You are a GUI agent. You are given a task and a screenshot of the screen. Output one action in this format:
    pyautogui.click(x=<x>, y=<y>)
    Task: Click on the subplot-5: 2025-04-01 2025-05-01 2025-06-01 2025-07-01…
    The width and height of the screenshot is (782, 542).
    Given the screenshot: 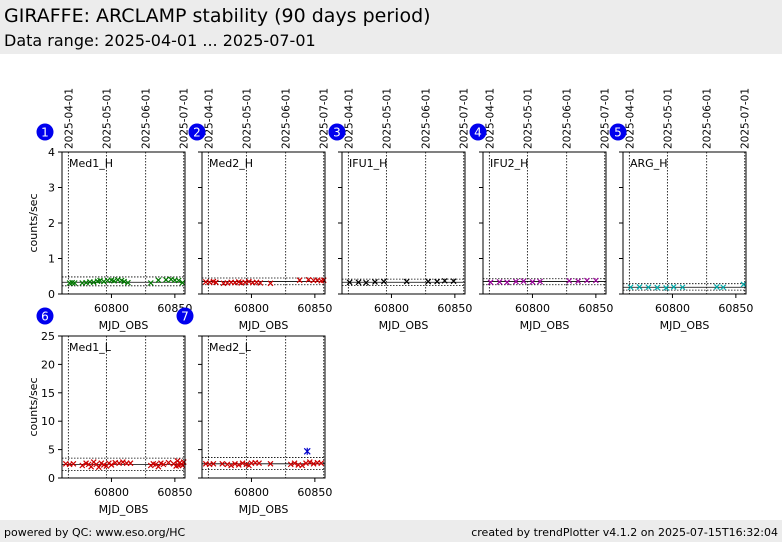 What is the action you would take?
    pyautogui.click(x=681, y=210)
    